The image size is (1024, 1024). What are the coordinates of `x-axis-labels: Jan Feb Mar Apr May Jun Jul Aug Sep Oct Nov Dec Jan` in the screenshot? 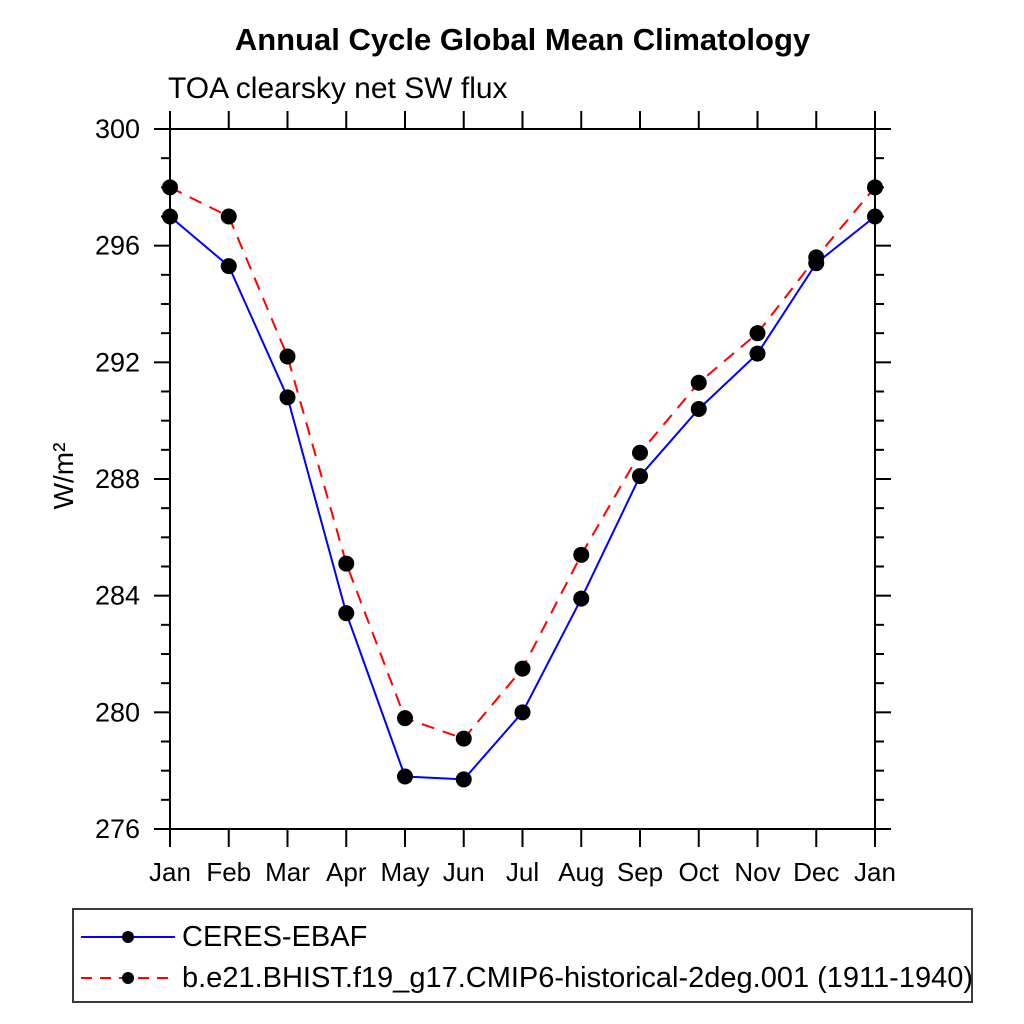 It's located at (522, 872).